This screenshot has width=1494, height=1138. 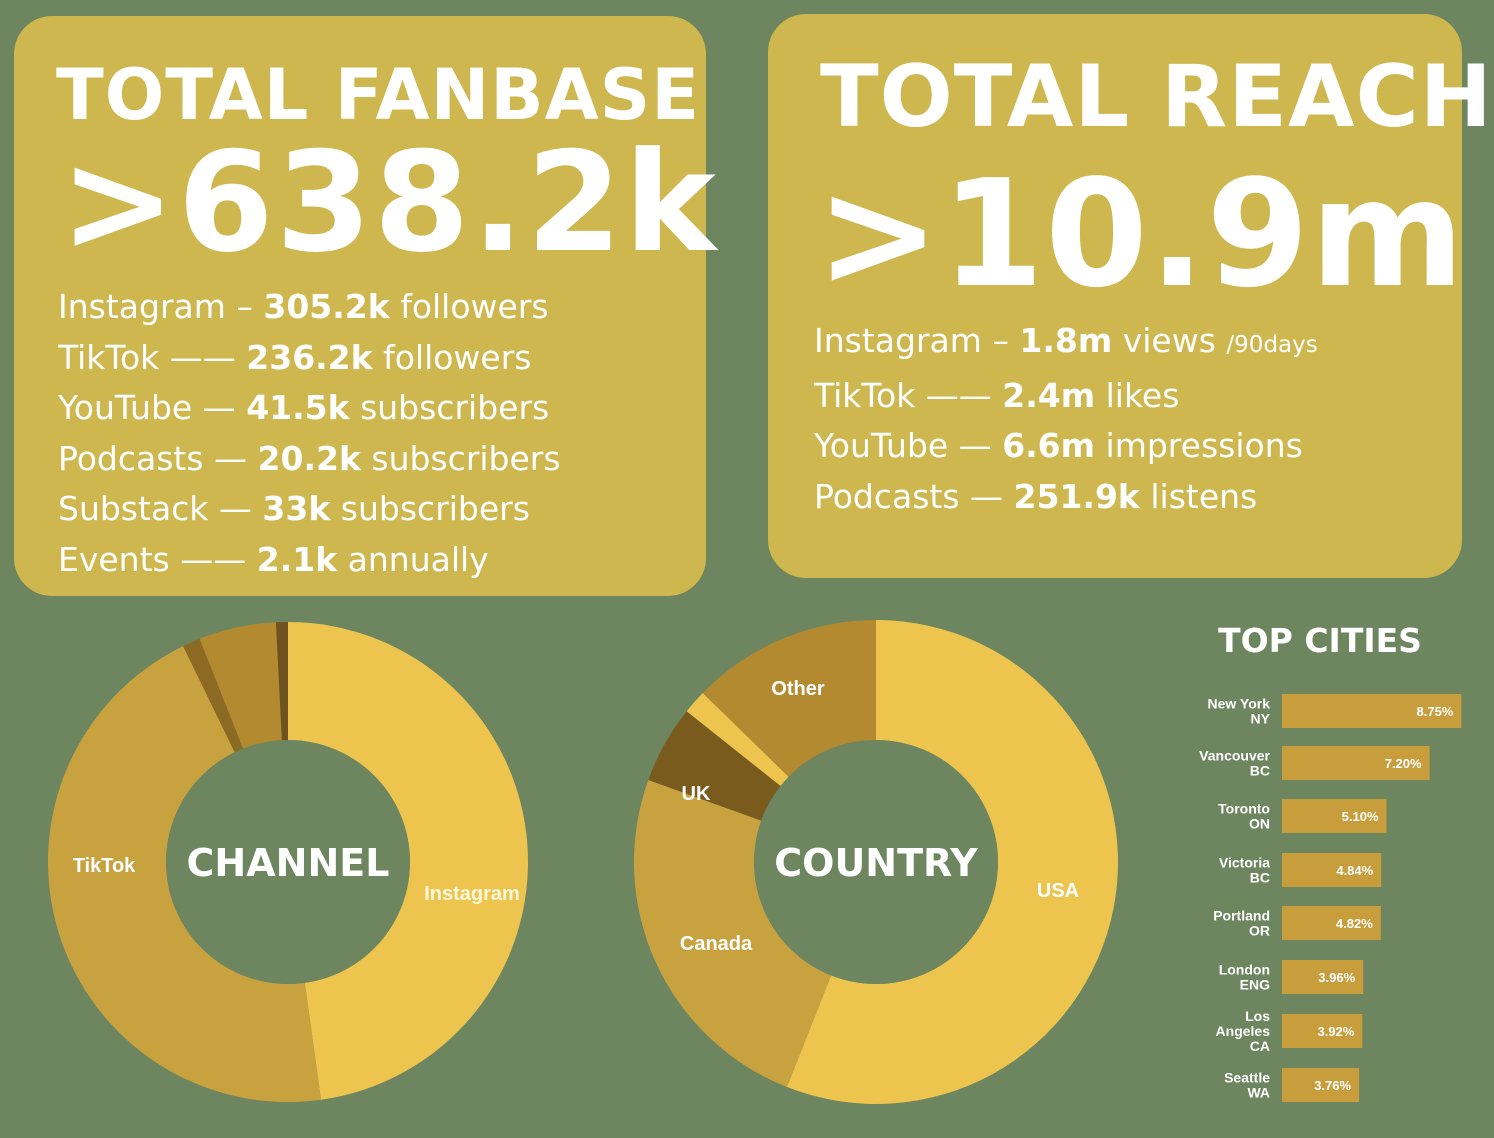 I want to click on stat-val: 2.4m, so click(x=1049, y=395).